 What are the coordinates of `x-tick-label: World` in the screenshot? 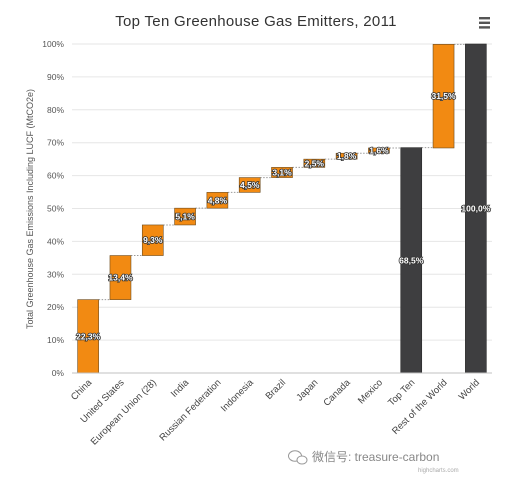 It's located at (469, 389).